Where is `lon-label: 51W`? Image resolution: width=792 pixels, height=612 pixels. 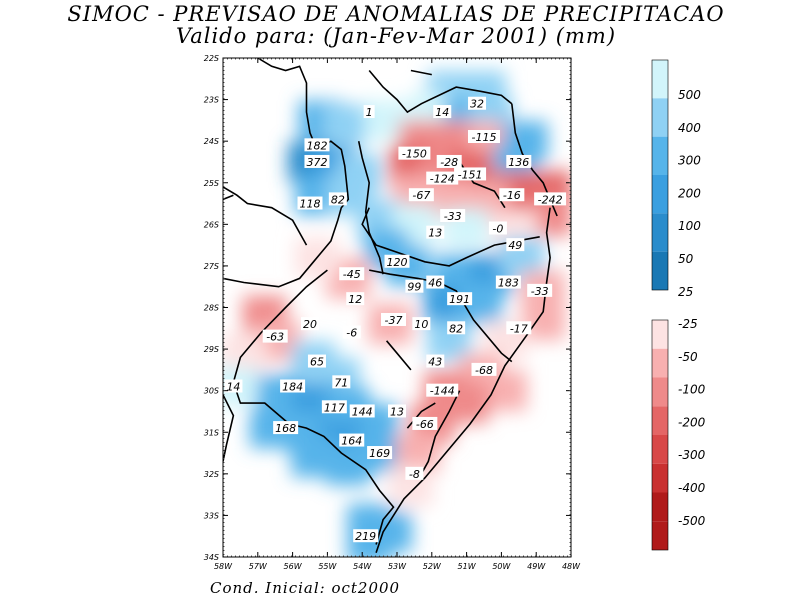
lon-label: 51W is located at coordinates (467, 566).